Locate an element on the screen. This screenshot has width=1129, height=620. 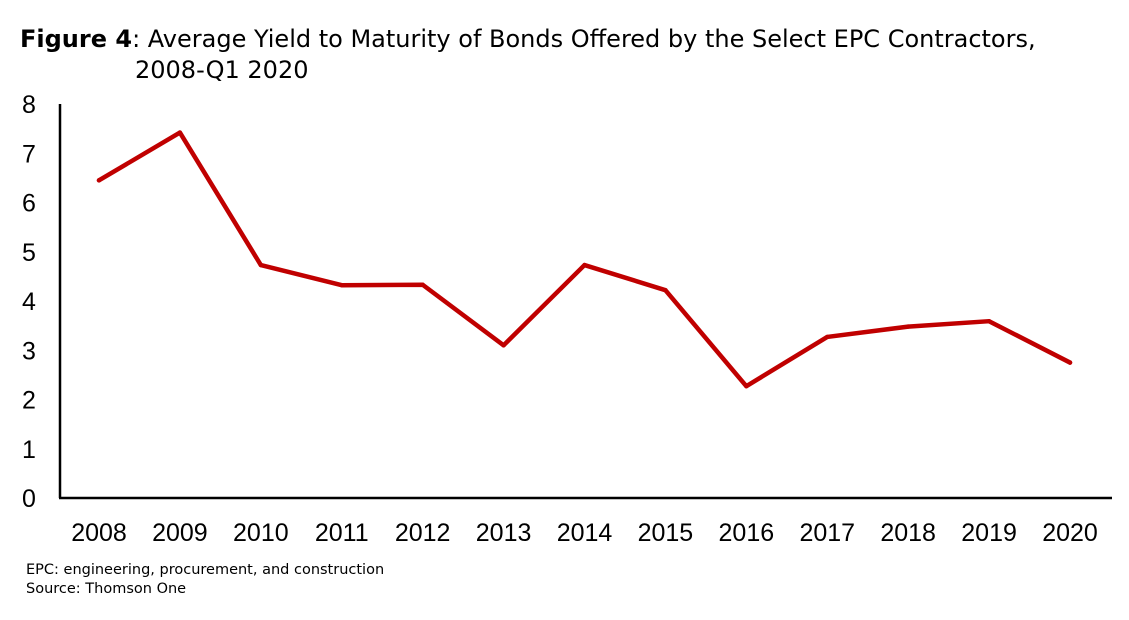
x-tick-label: 2019 is located at coordinates (989, 533).